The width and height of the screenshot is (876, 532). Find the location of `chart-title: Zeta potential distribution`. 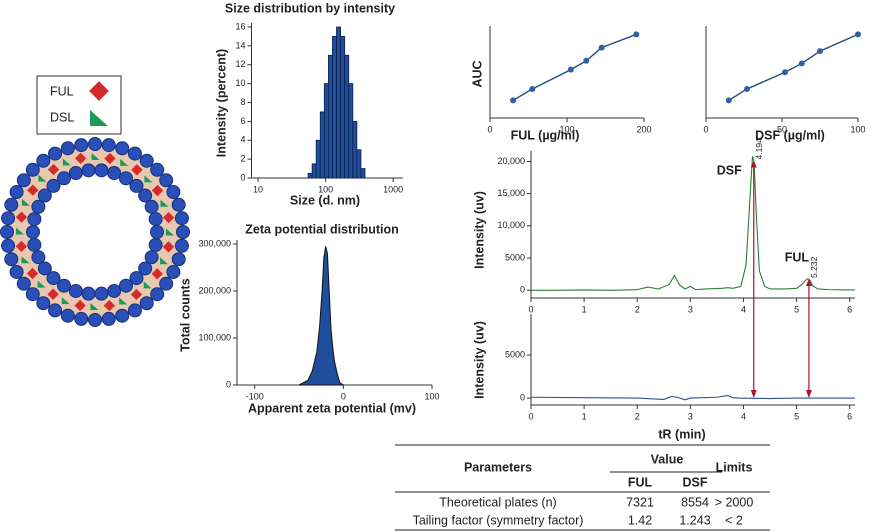

chart-title: Zeta potential distribution is located at coordinates (321, 229).